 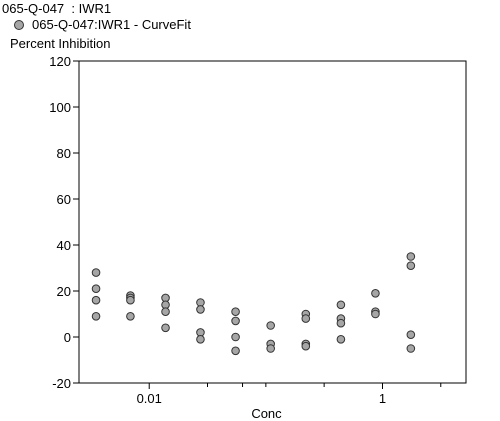 I want to click on y-tick-label: 120, so click(x=60, y=61).